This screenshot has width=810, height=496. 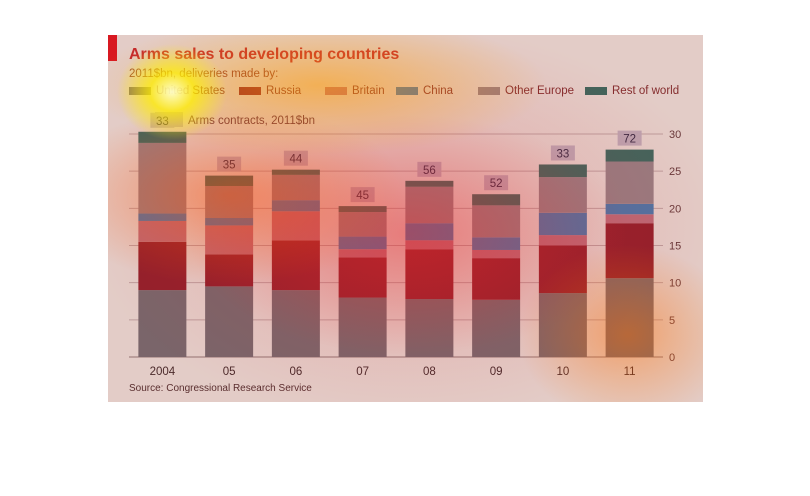 What do you see at coordinates (295, 160) in the screenshot?
I see `contract-value-label: 44` at bounding box center [295, 160].